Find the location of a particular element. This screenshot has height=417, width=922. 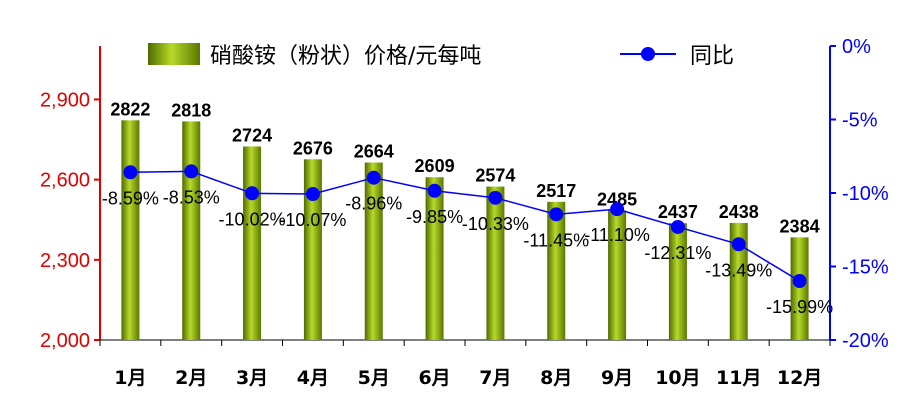

right-tick-label: -10% is located at coordinates (865, 194).